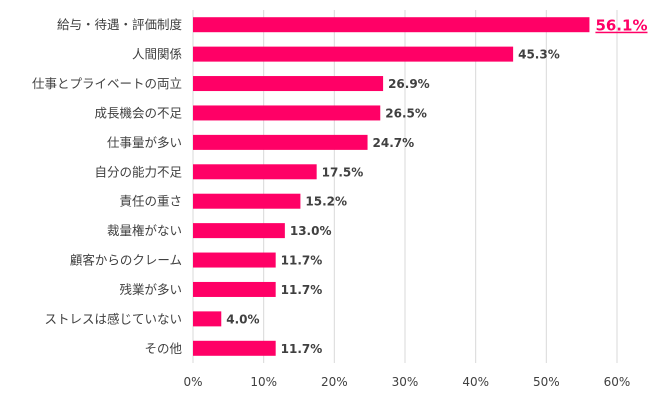  What do you see at coordinates (150, 201) in the screenshot?
I see `category-label: 責任の重さ` at bounding box center [150, 201].